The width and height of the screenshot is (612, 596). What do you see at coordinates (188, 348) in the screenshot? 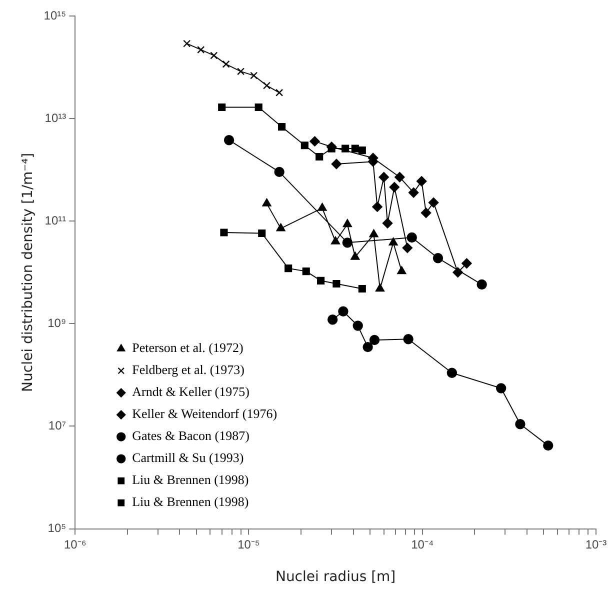
I see `legend-label: Peterson et al. (1972)` at bounding box center [188, 348].